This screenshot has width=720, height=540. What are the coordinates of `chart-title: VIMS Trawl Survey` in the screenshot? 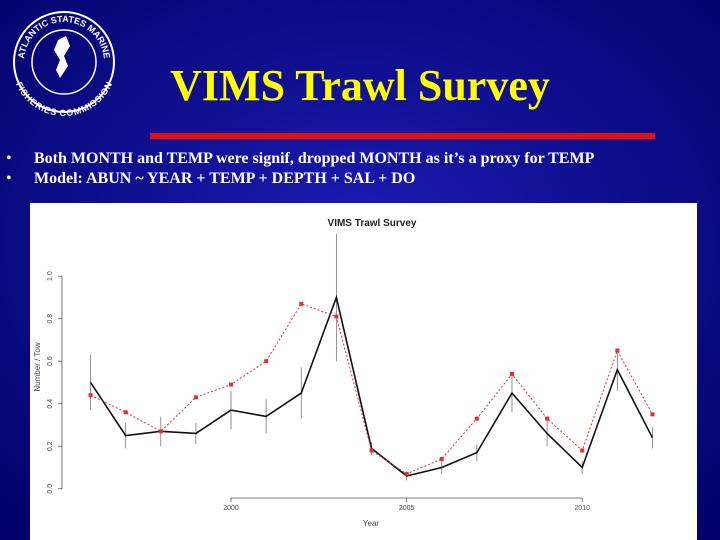 It's located at (372, 223).